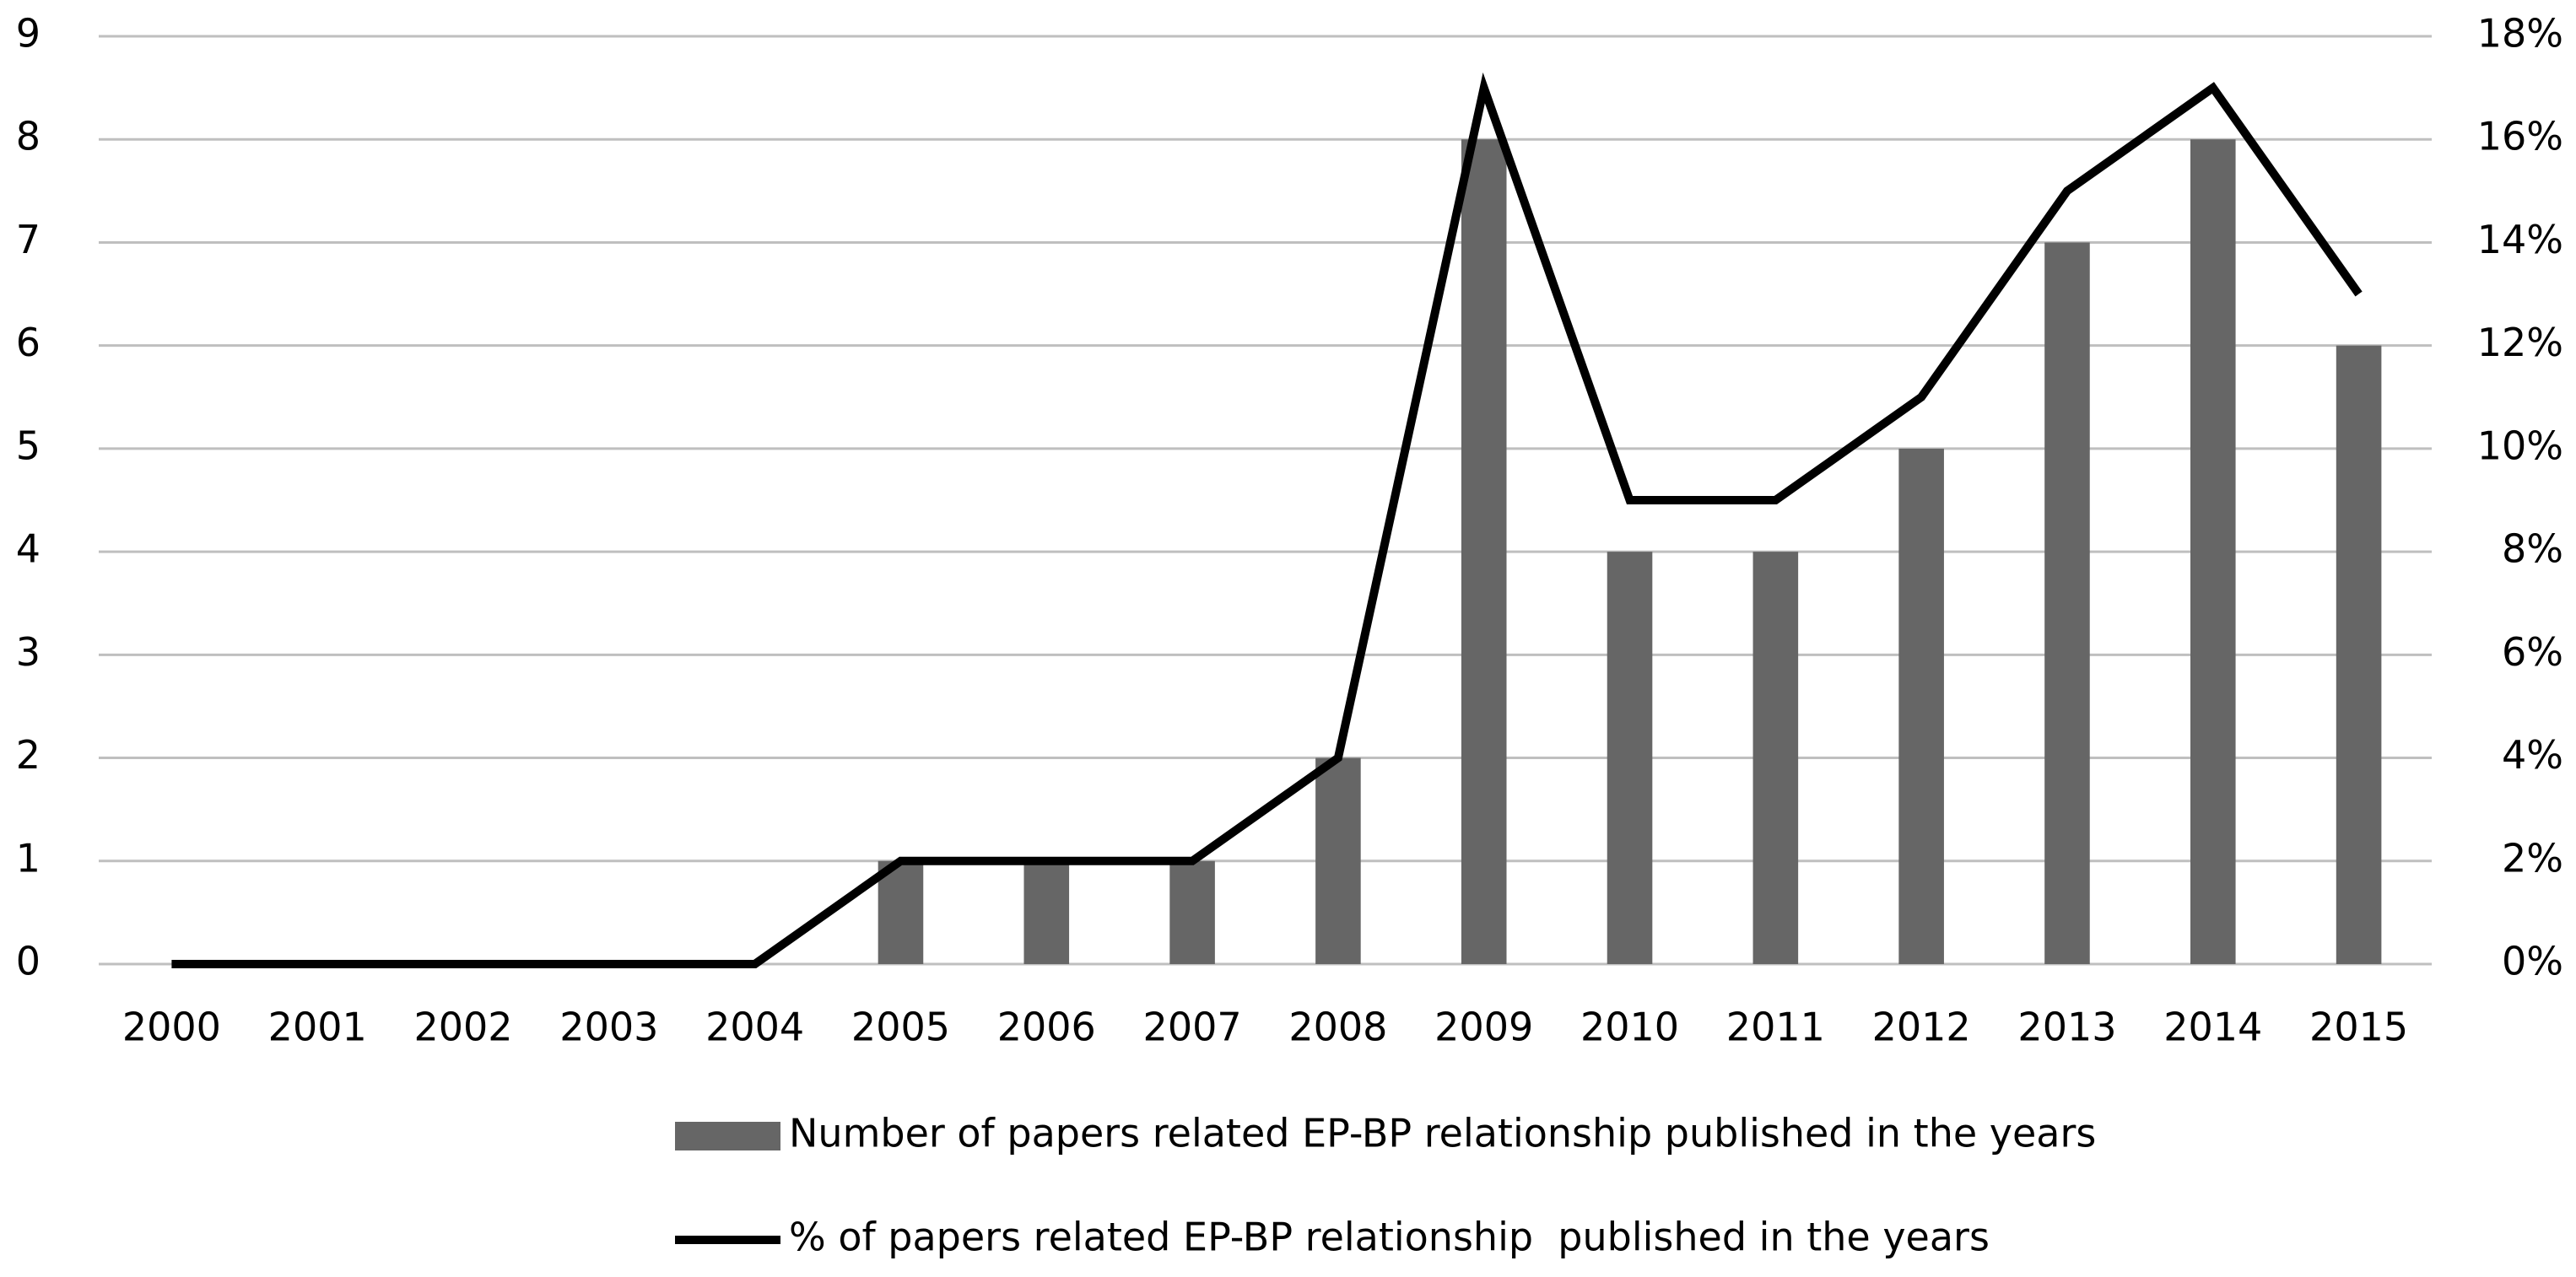 The width and height of the screenshot is (2576, 1277). Describe the element at coordinates (29, 445) in the screenshot. I see `y-tick-label: 5` at that location.